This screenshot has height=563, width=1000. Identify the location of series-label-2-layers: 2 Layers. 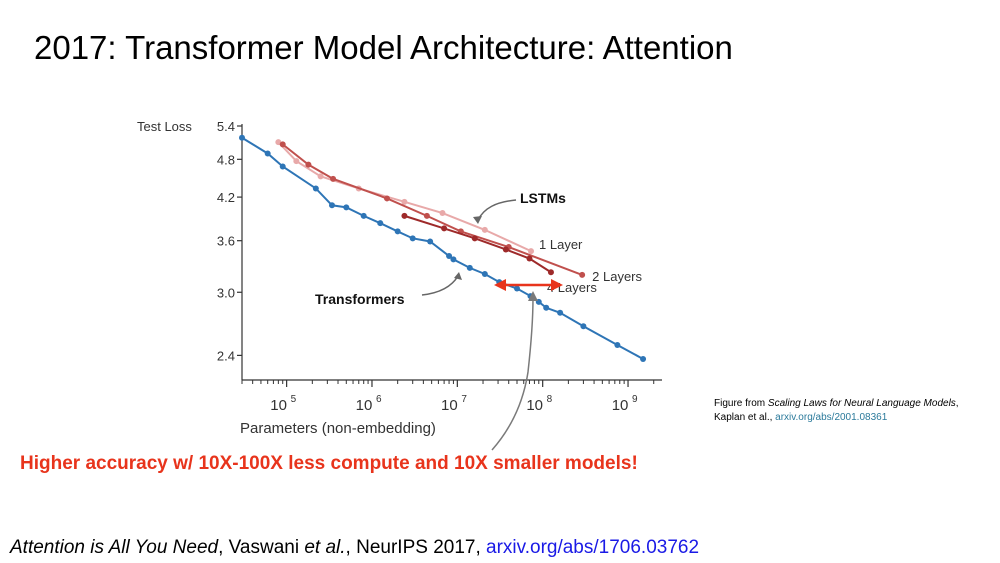
(617, 276).